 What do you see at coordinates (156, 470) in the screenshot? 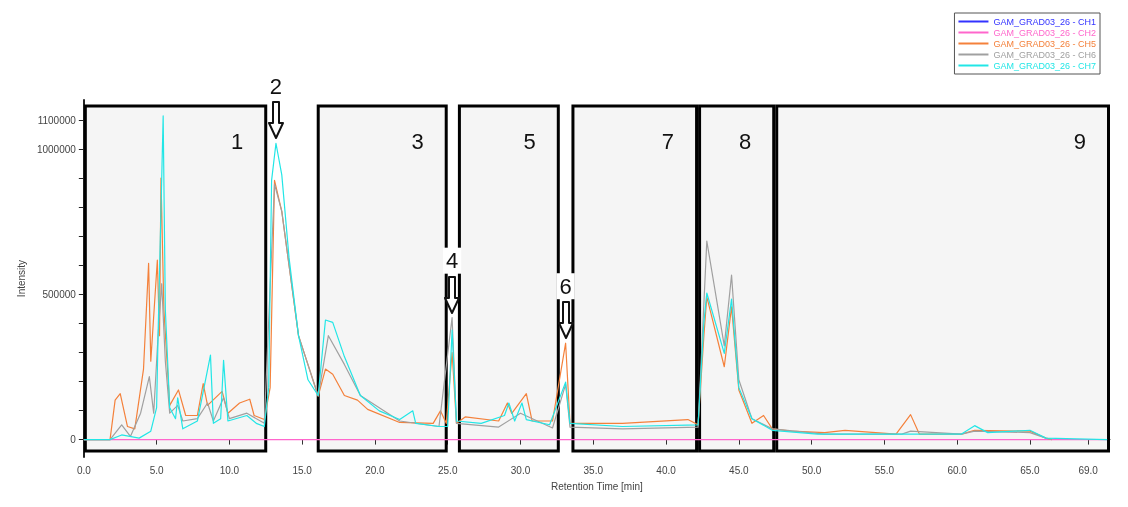
I see `x-tick-label: 5.0` at bounding box center [156, 470].